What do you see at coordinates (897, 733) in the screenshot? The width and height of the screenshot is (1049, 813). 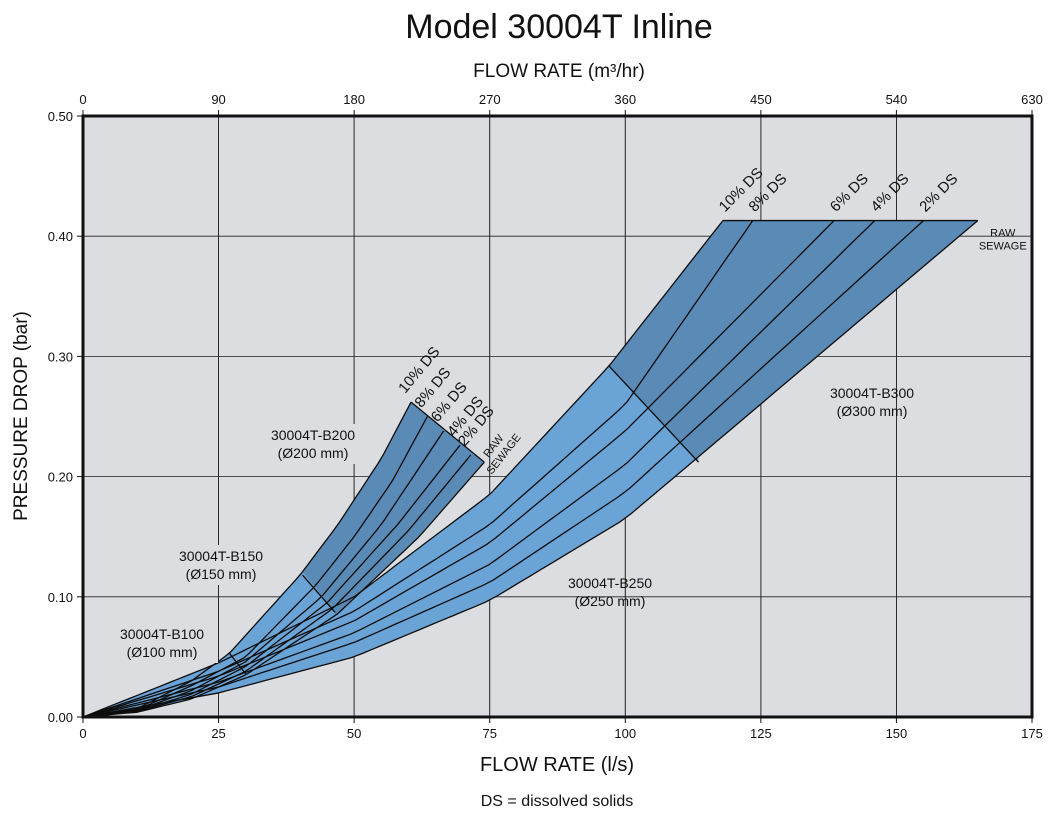 I see `x-tick-label: 150` at bounding box center [897, 733].